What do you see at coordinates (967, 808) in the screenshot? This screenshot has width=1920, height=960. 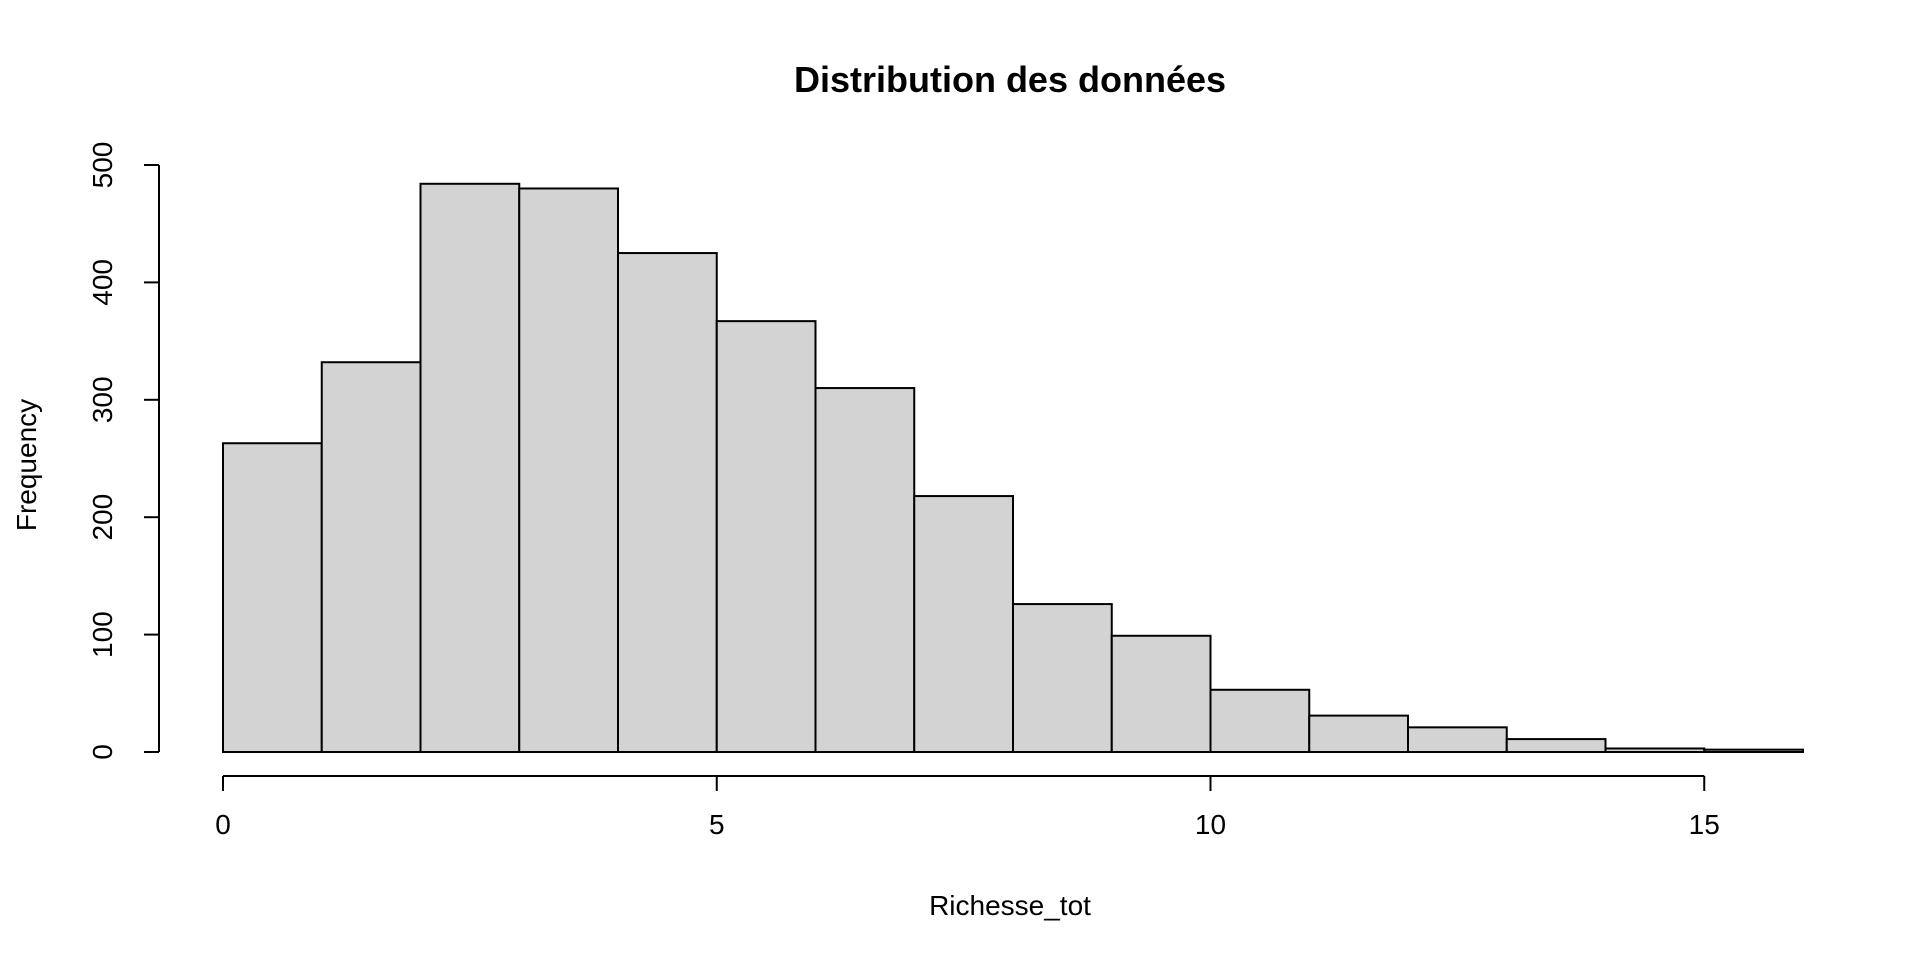 I see `x-axis-ticks: 0 5 10 15` at bounding box center [967, 808].